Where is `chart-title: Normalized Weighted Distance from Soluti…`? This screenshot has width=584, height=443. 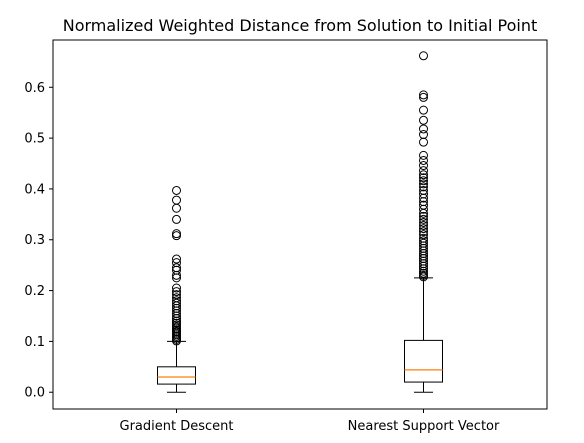 chart-title: Normalized Weighted Distance from Soluti… is located at coordinates (300, 25).